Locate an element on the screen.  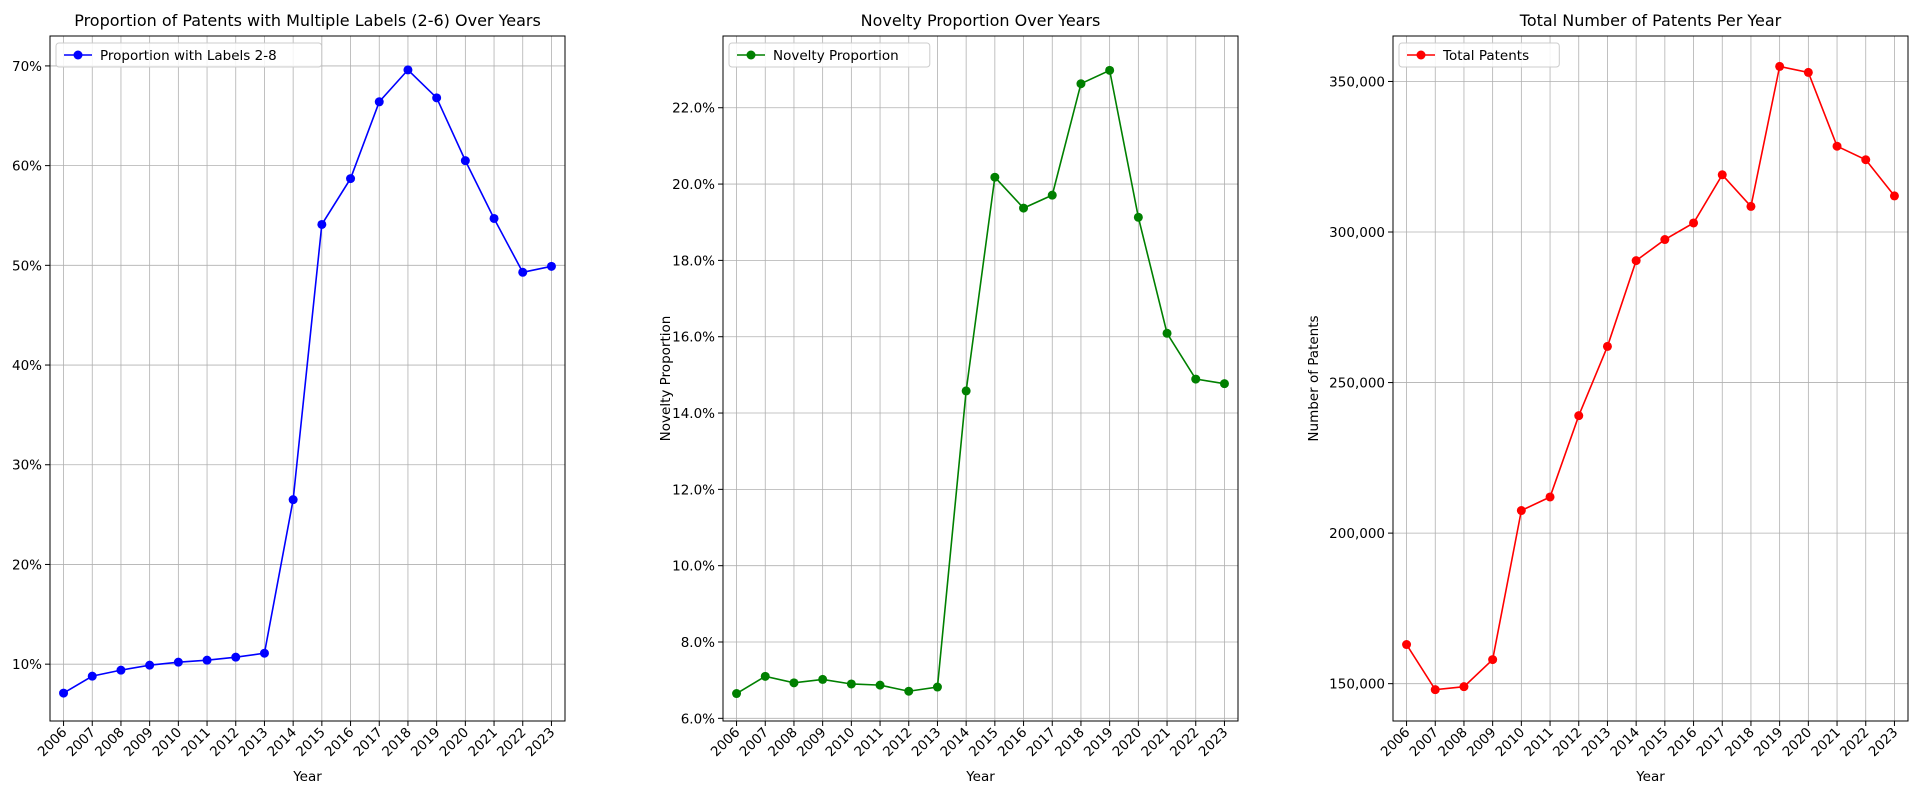
chart-title: Total Number of Patents Per Year is located at coordinates (1650, 20).